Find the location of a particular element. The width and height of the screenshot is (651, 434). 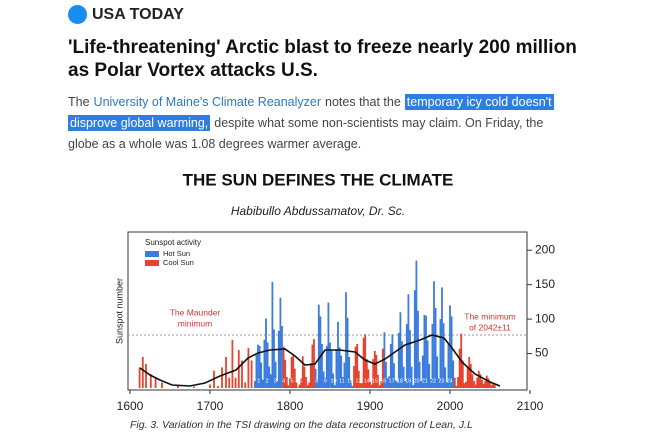

cycle-label: 12 is located at coordinates (350, 381).